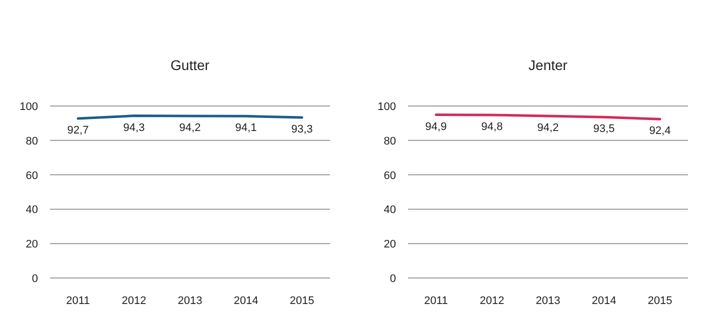  What do you see at coordinates (190, 65) in the screenshot?
I see `chart-title: Gutter` at bounding box center [190, 65].